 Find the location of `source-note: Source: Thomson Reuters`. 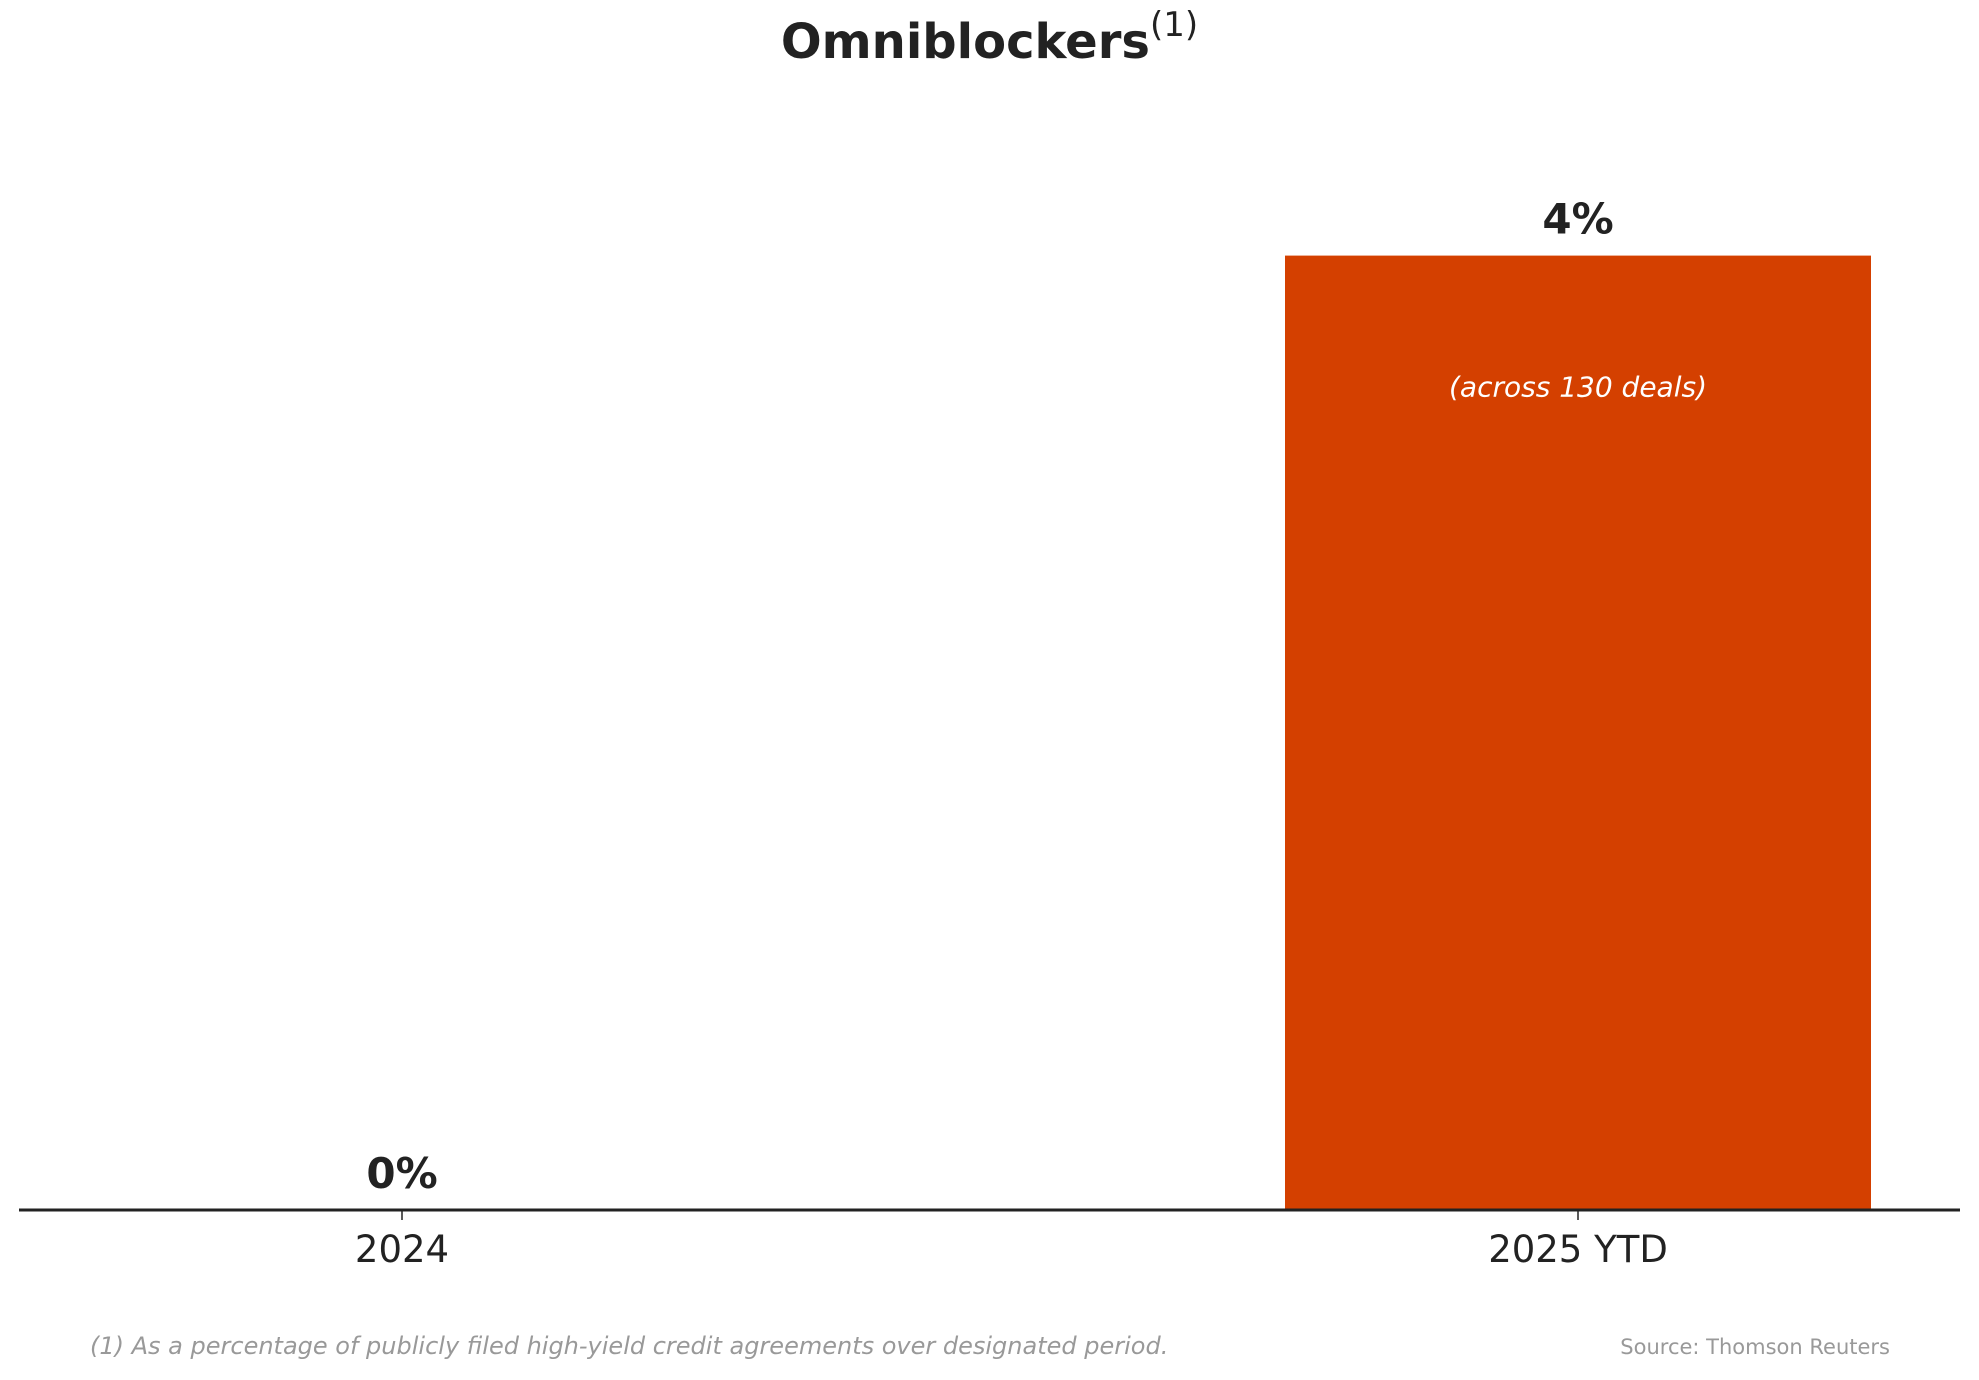

source-note: Source: Thomson Reuters is located at coordinates (1755, 1347).